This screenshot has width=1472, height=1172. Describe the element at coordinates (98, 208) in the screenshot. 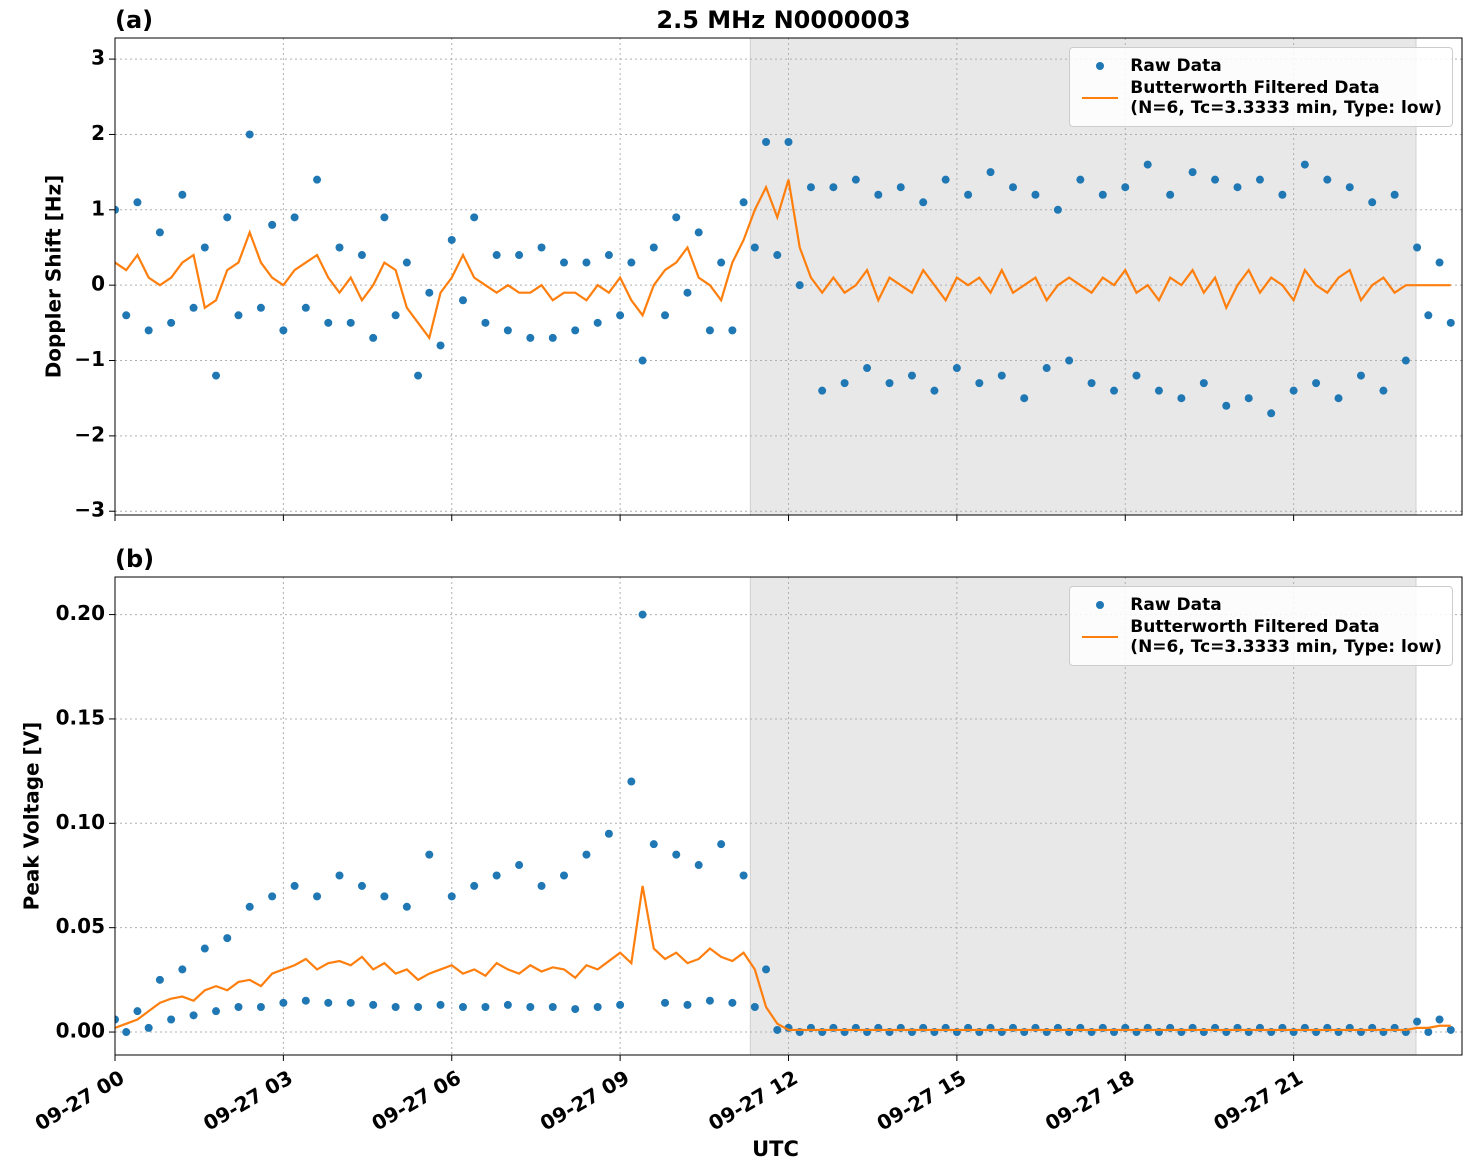

I see `y-tick-label: 1` at that location.